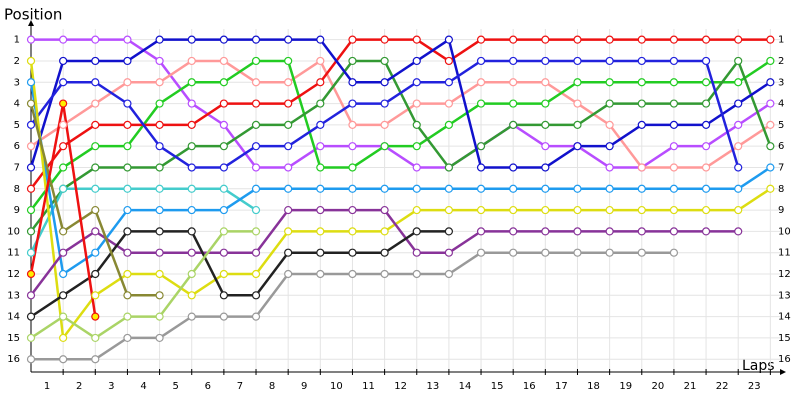  What do you see at coordinates (497, 386) in the screenshot?
I see `x-tick-label: 15` at bounding box center [497, 386].